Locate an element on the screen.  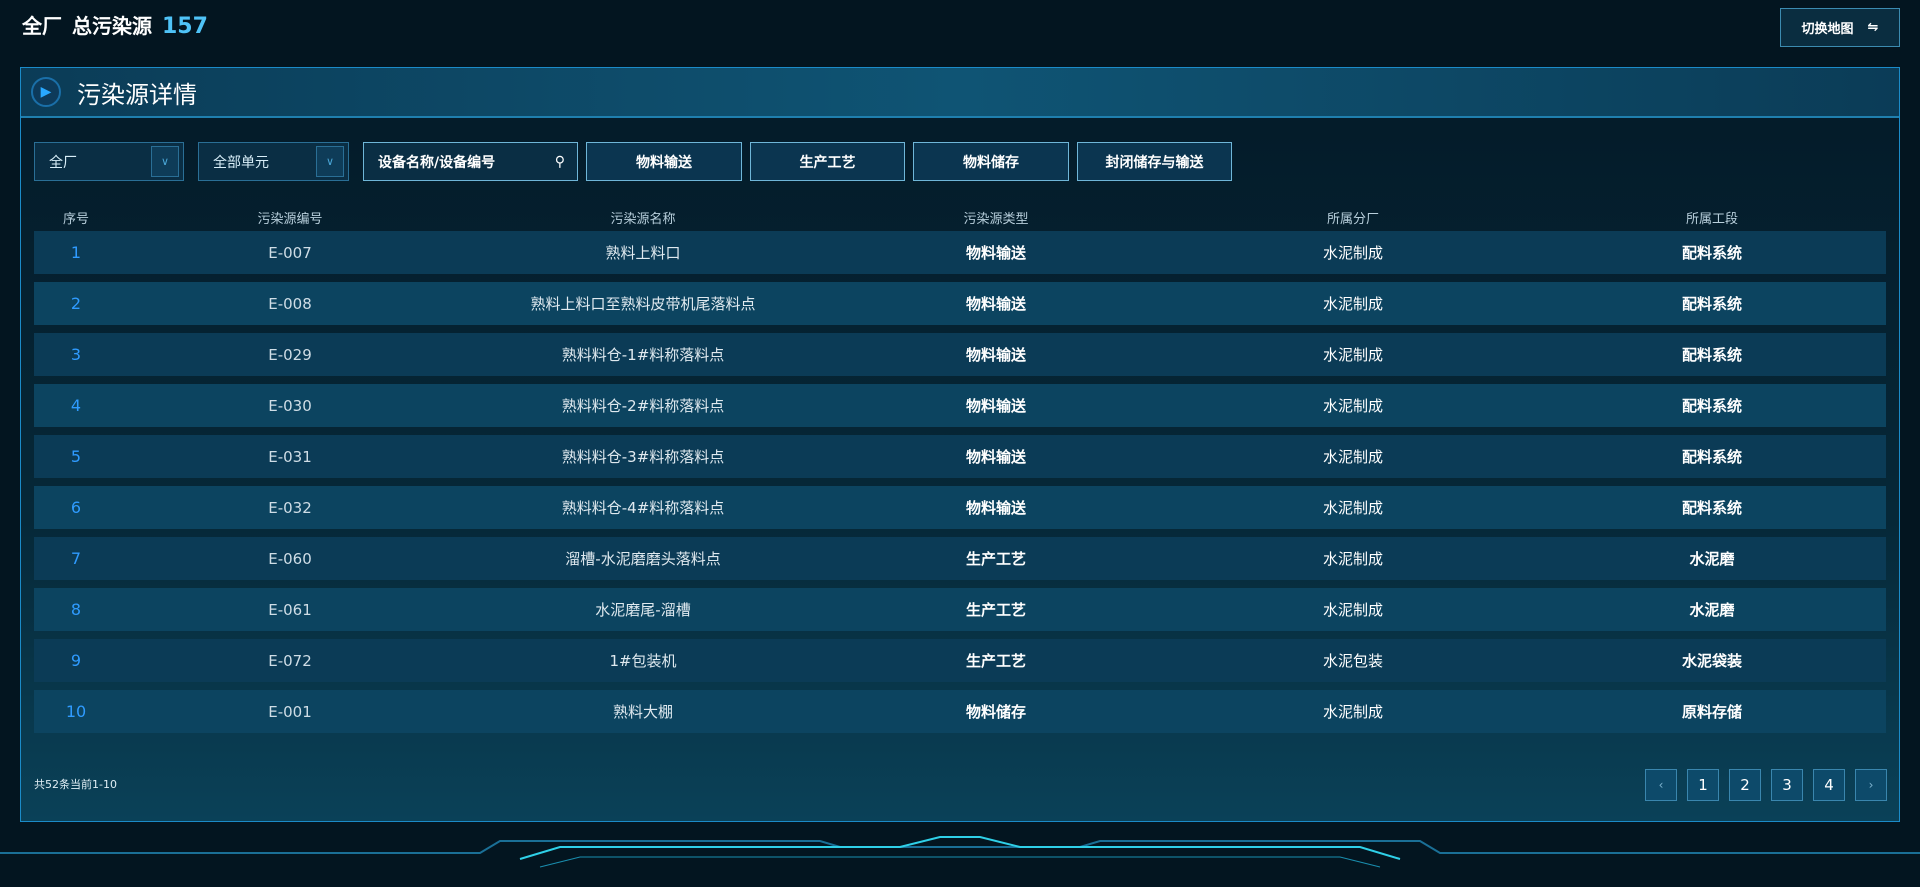
table-cell: 10 is located at coordinates (76, 711).